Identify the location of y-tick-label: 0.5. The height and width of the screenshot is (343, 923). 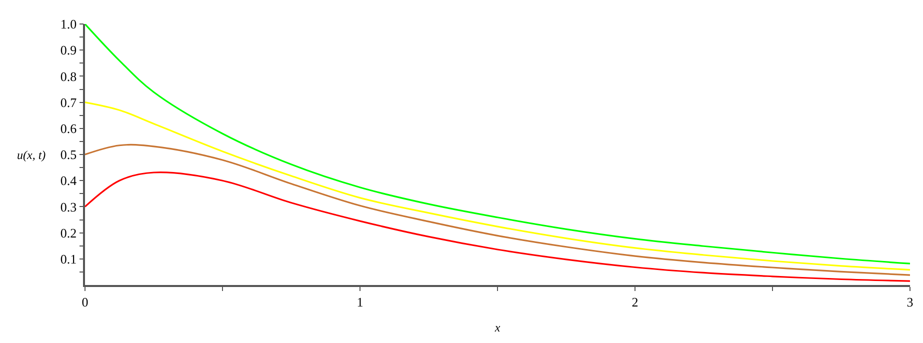
(68, 154).